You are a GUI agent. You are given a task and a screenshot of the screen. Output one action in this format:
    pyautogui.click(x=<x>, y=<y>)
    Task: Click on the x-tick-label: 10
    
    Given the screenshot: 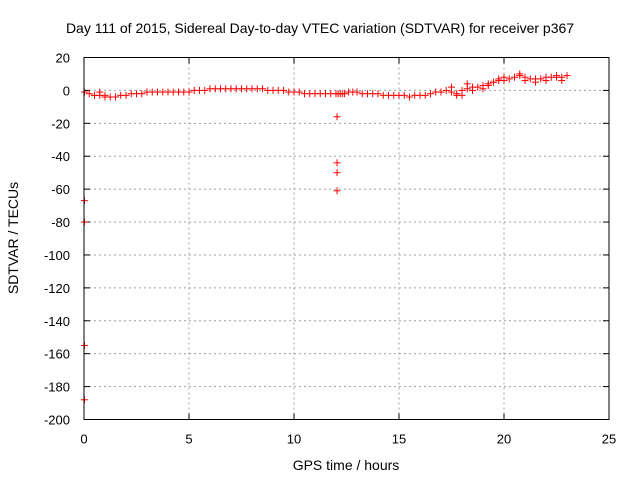 What is the action you would take?
    pyautogui.click(x=294, y=439)
    